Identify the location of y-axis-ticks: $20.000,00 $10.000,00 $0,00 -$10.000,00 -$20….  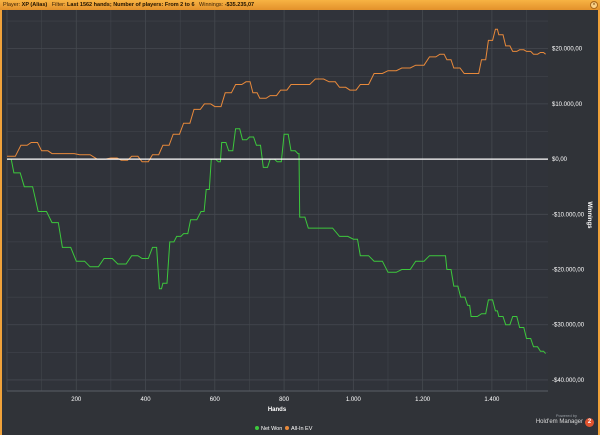
(568, 215).